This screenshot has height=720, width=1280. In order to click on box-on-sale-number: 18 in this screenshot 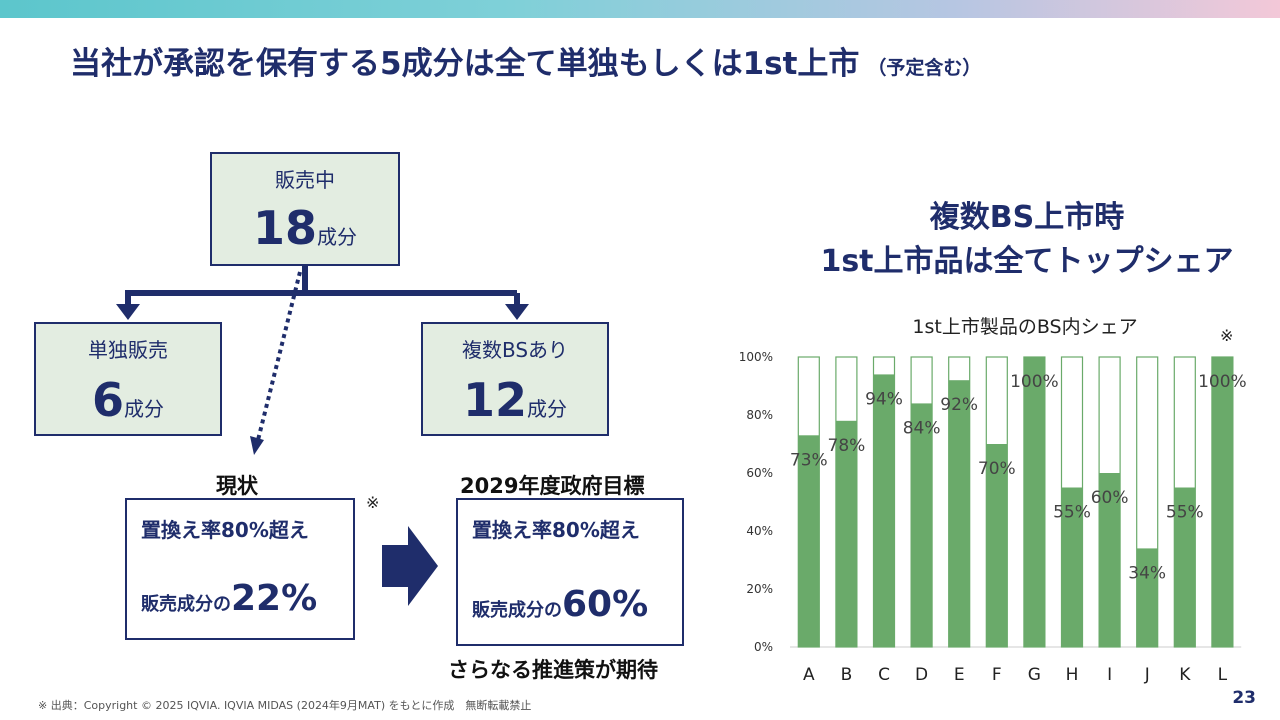, I will do `click(284, 228)`.